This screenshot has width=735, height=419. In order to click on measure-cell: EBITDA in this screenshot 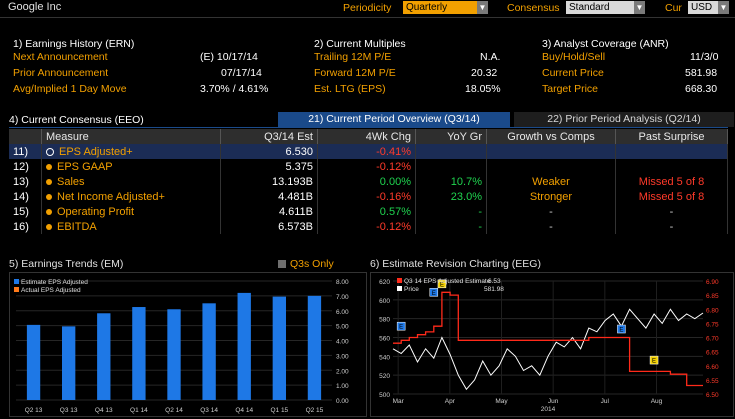, I will do `click(131, 226)`.